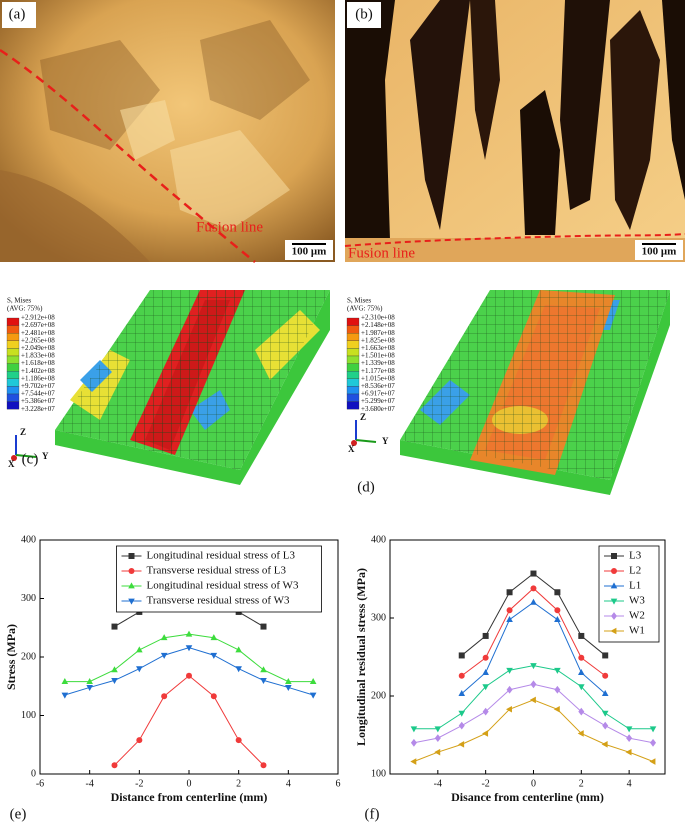  Describe the element at coordinates (17, 14) in the screenshot. I see `panel-label: (a)` at that location.